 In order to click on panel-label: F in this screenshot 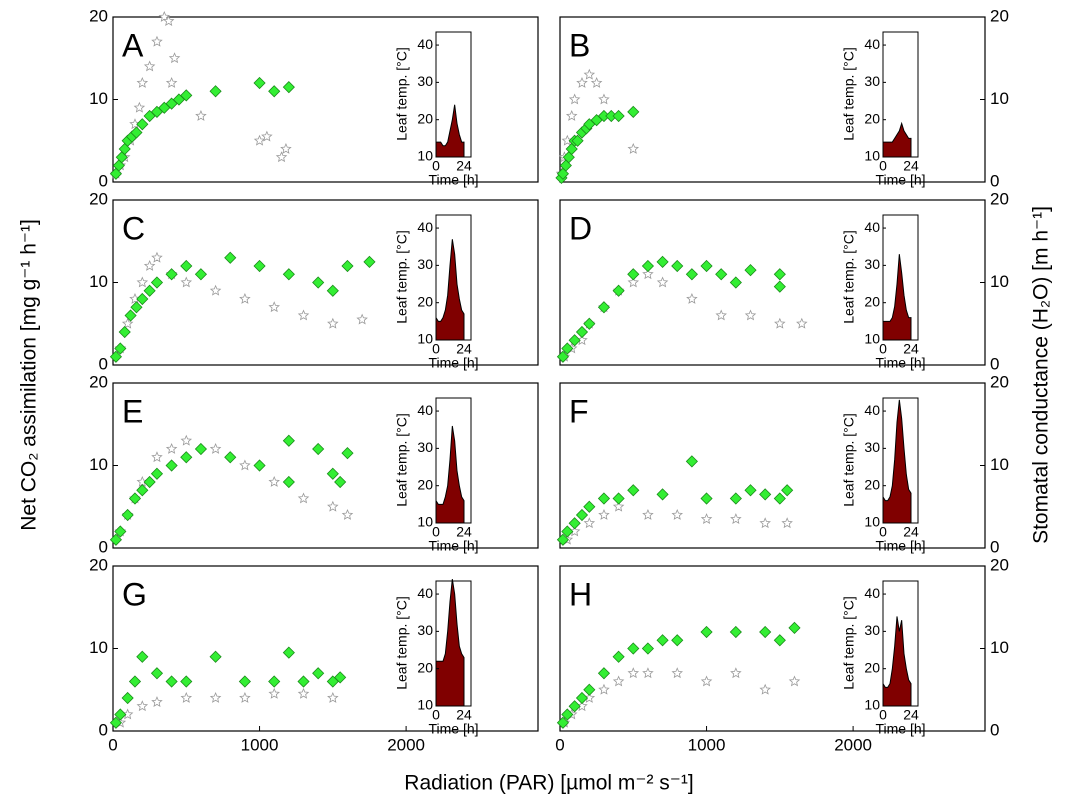, I will do `click(579, 411)`.